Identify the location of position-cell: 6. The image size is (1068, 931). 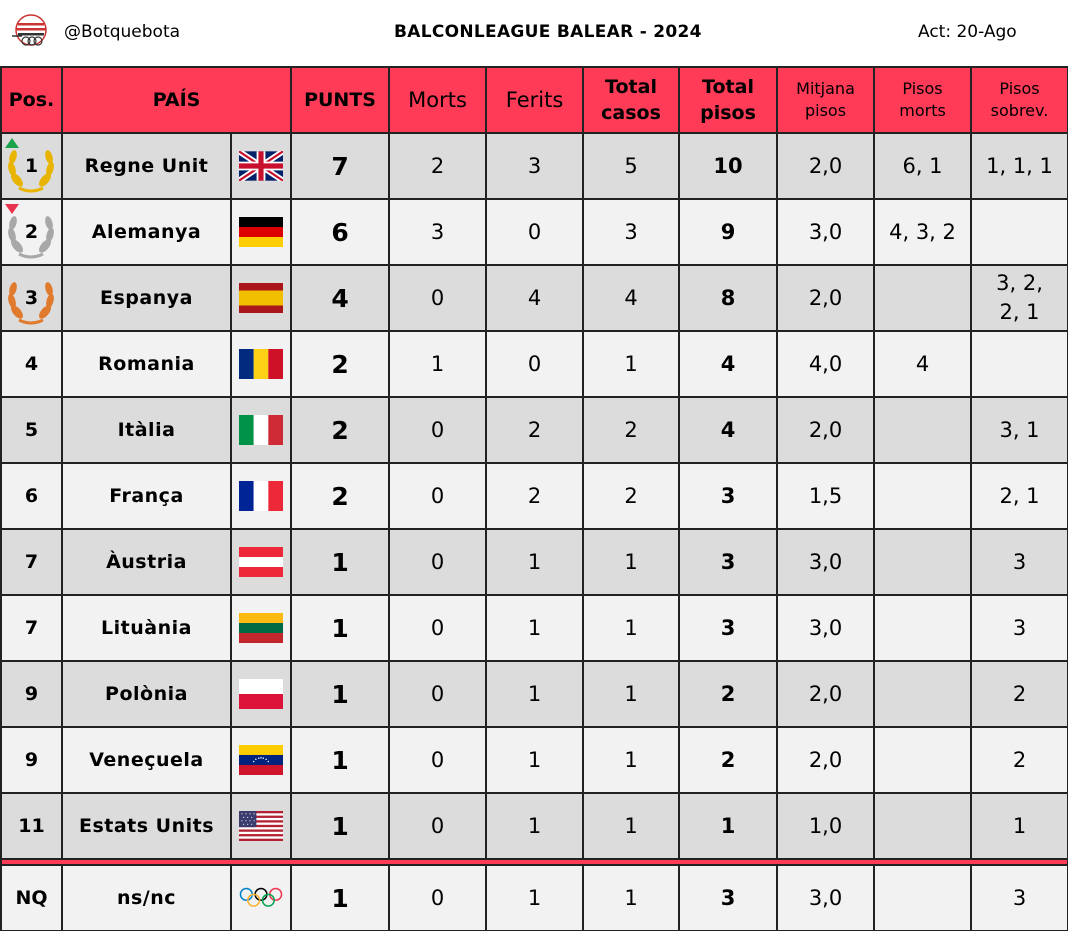
(31, 496).